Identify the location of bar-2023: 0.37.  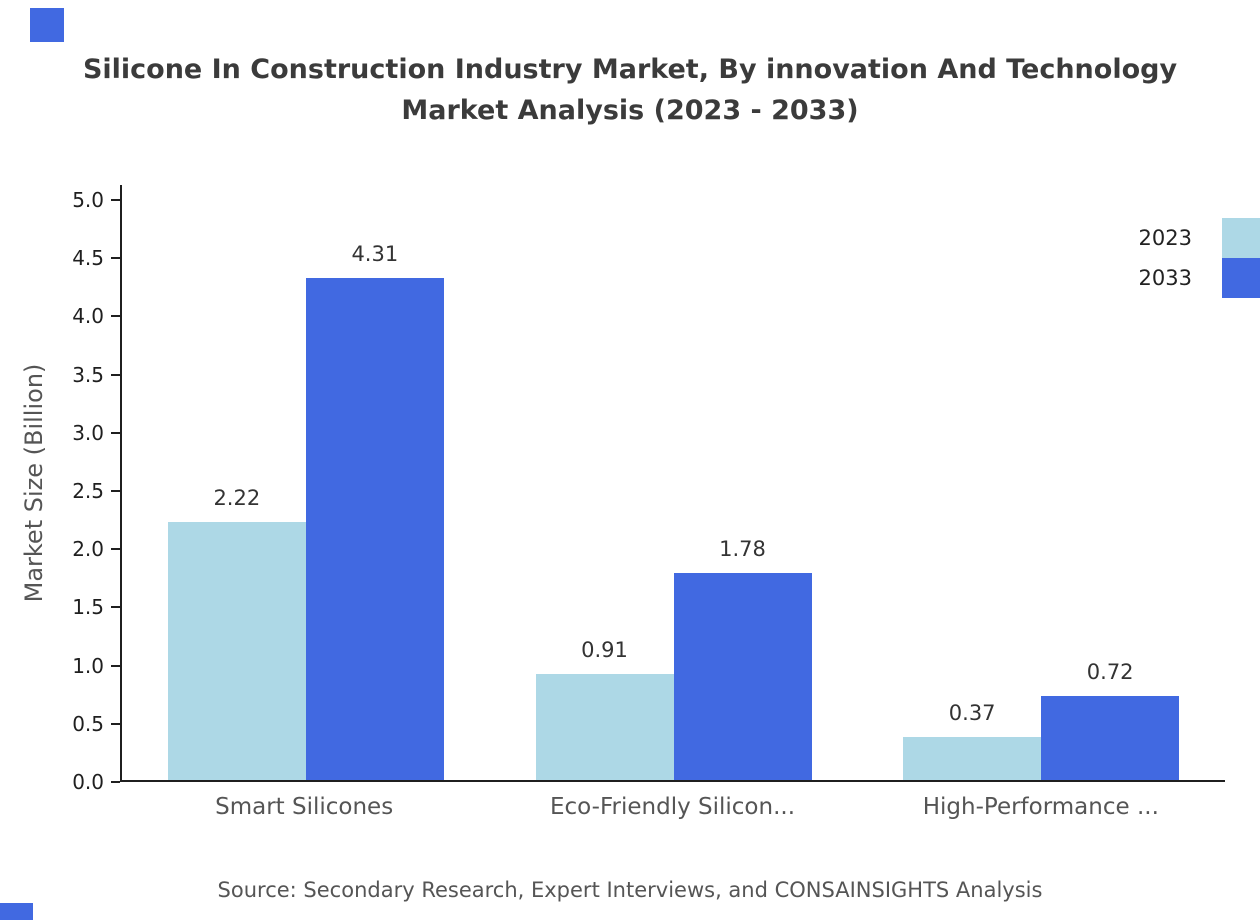
(972, 740).